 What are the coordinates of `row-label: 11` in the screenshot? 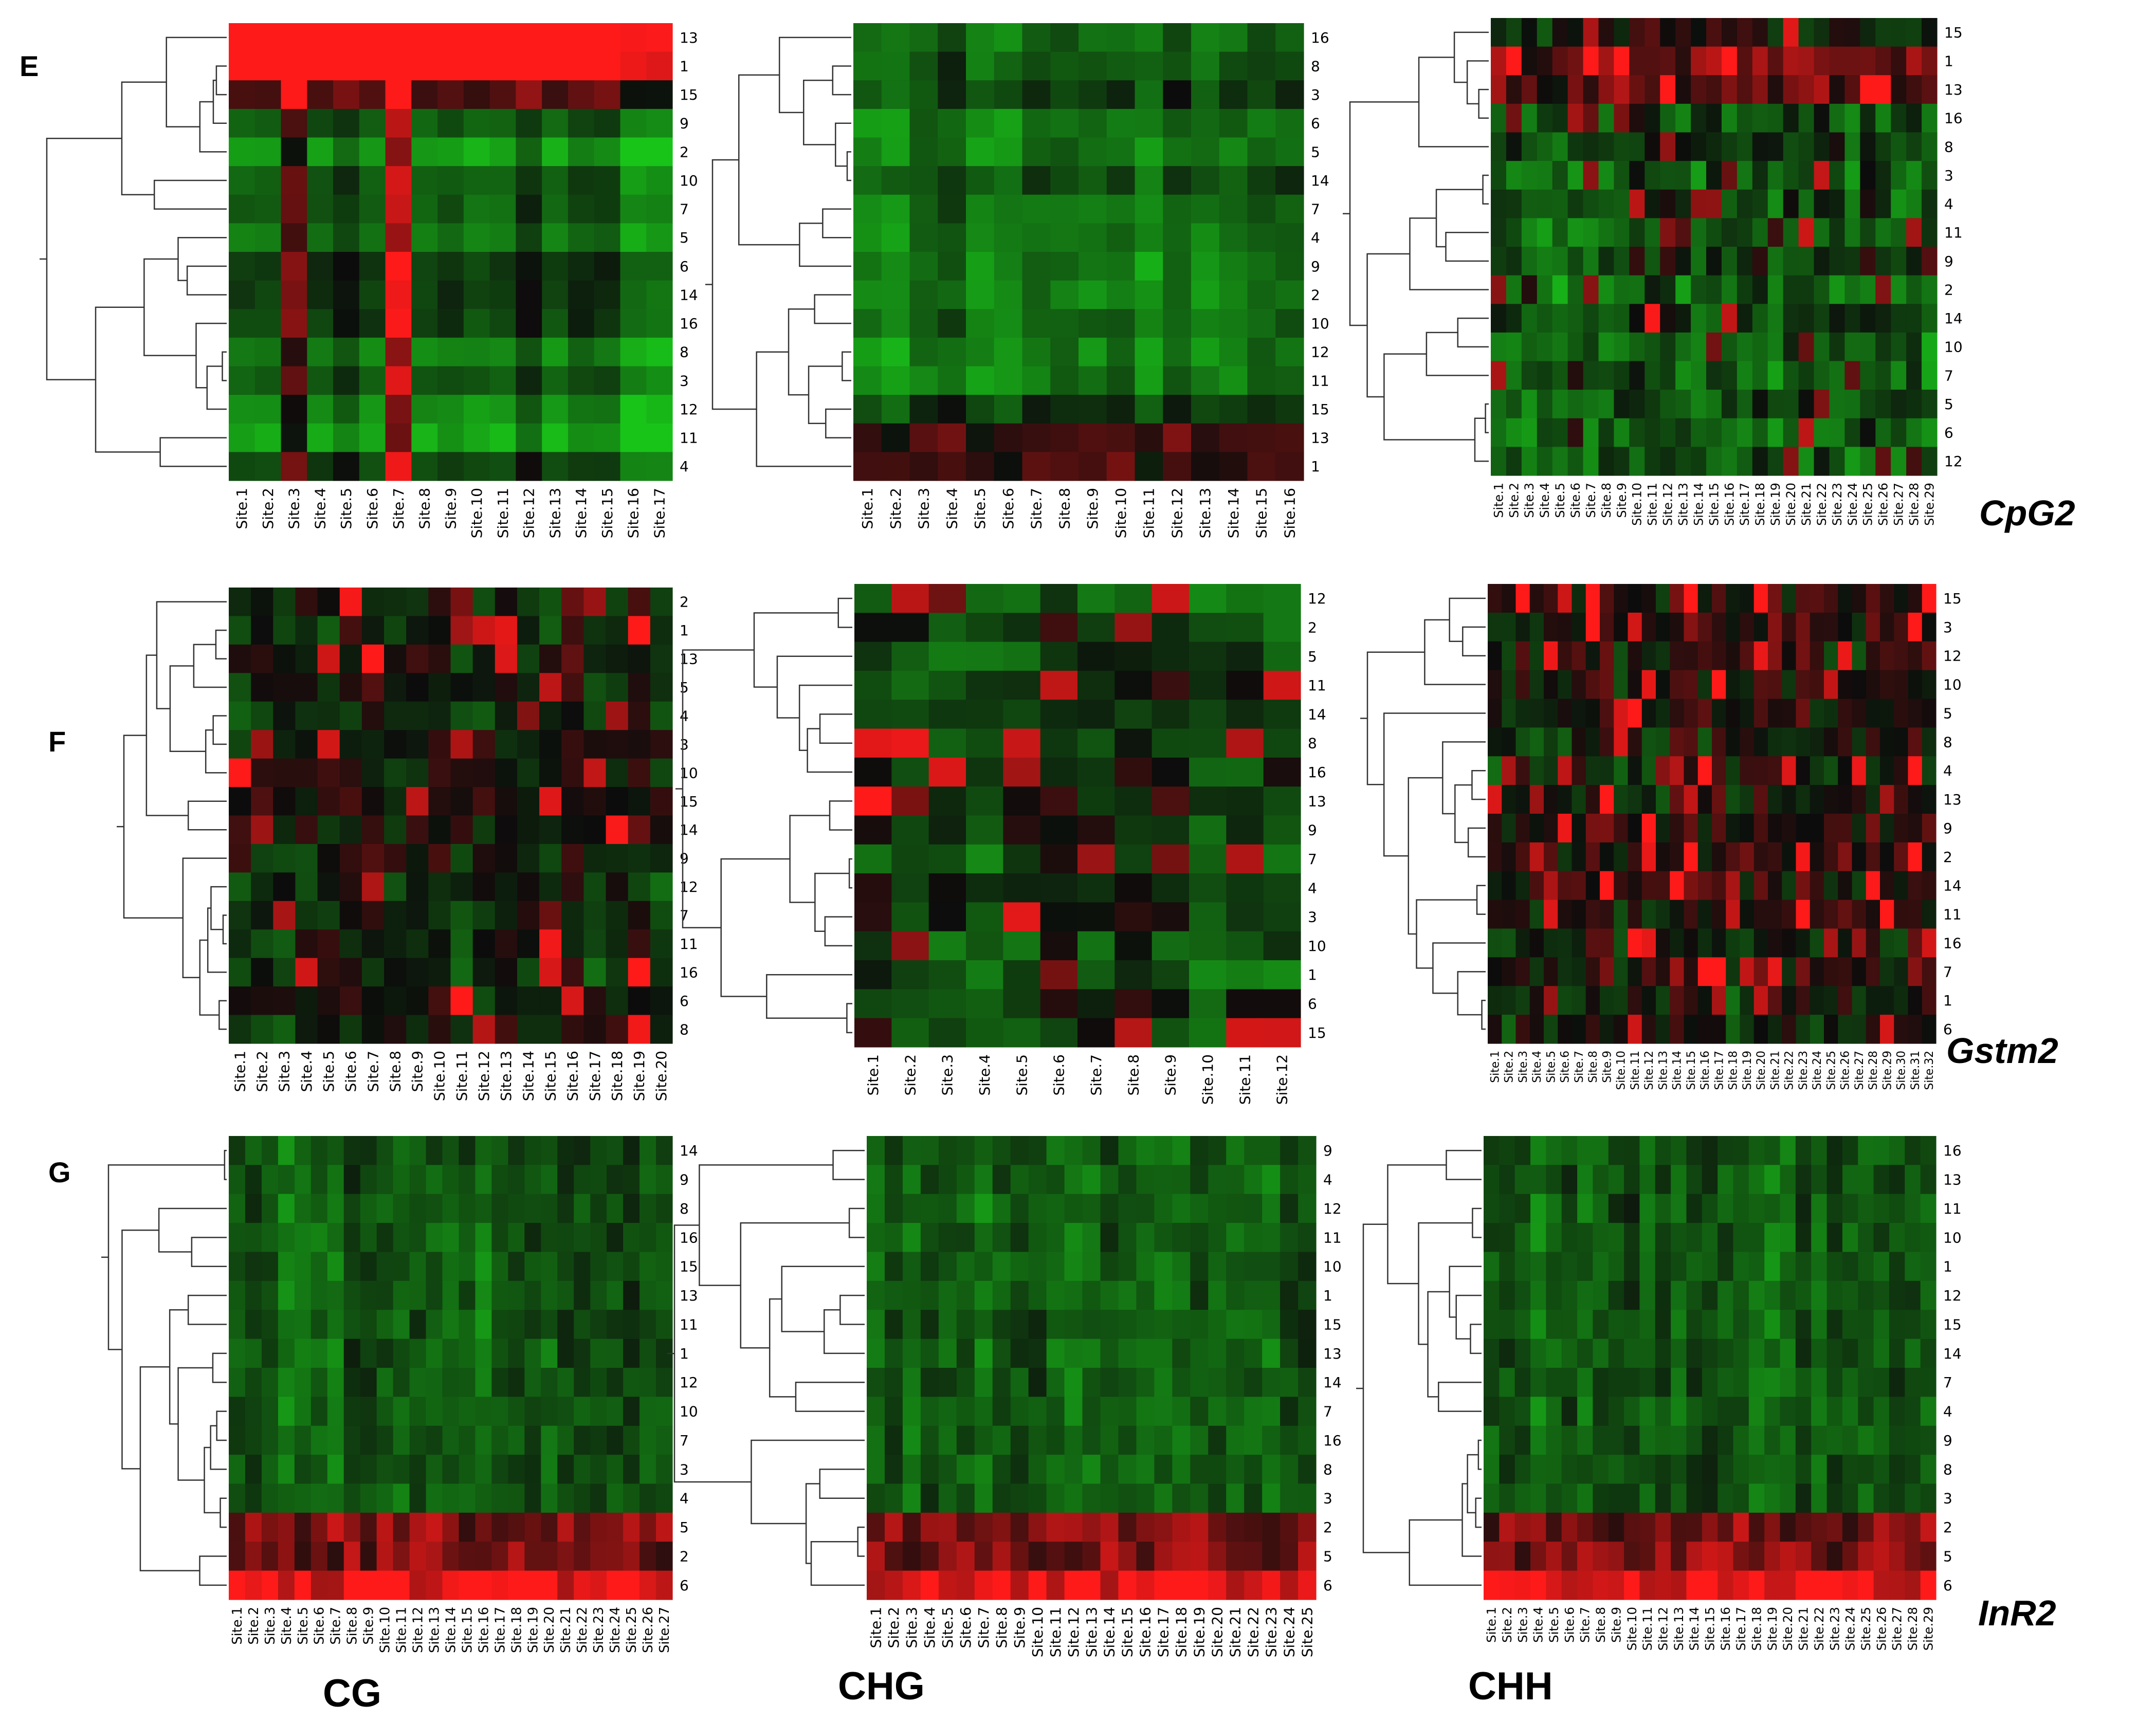 It's located at (689, 944).